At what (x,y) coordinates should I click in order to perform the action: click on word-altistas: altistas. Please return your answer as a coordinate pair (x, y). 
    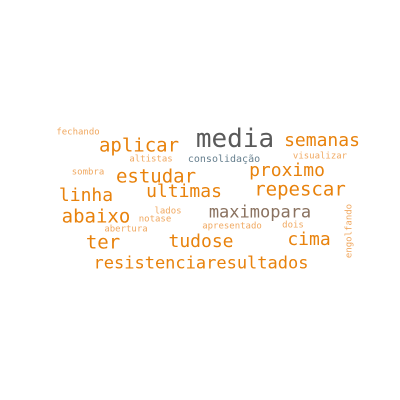
    Looking at the image, I should click on (151, 159).